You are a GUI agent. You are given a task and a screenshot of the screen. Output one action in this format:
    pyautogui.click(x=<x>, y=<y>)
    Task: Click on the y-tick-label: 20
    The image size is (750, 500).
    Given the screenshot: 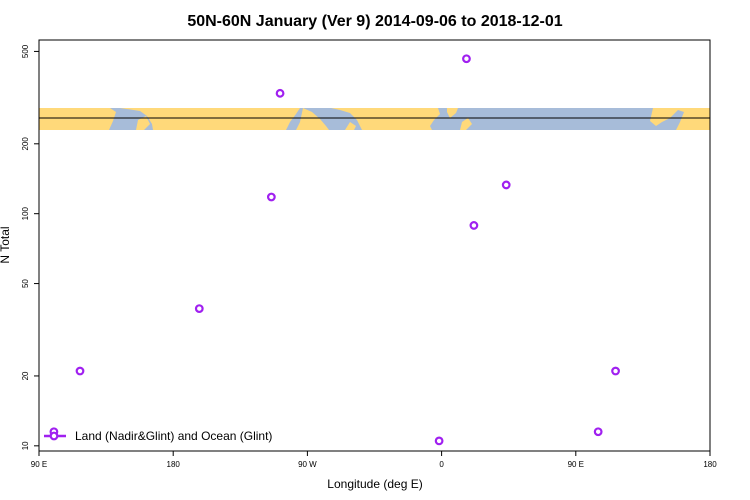 What is the action you would take?
    pyautogui.click(x=25, y=375)
    